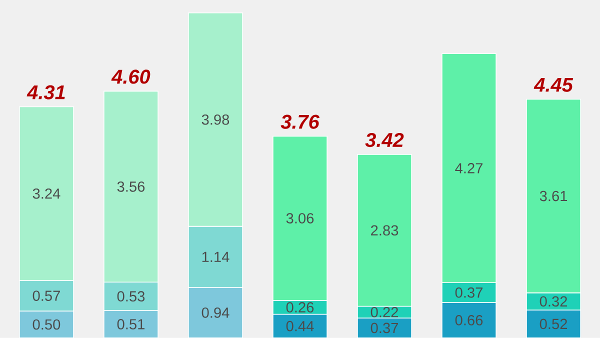  Describe the element at coordinates (469, 320) in the screenshot. I see `data-label: 0.66` at that location.